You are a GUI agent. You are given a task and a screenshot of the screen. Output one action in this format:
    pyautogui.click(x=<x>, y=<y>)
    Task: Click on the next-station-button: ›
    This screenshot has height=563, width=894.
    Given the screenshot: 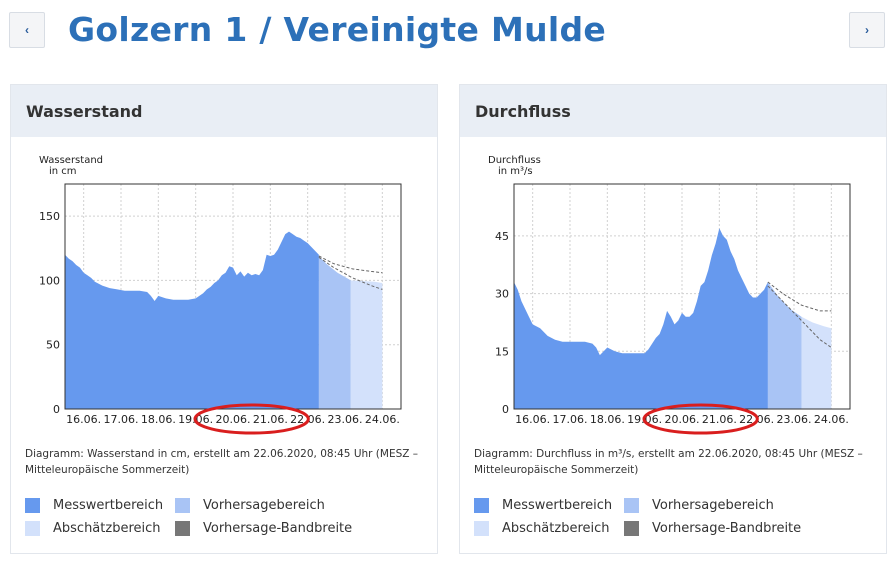 What is the action you would take?
    pyautogui.click(x=867, y=30)
    